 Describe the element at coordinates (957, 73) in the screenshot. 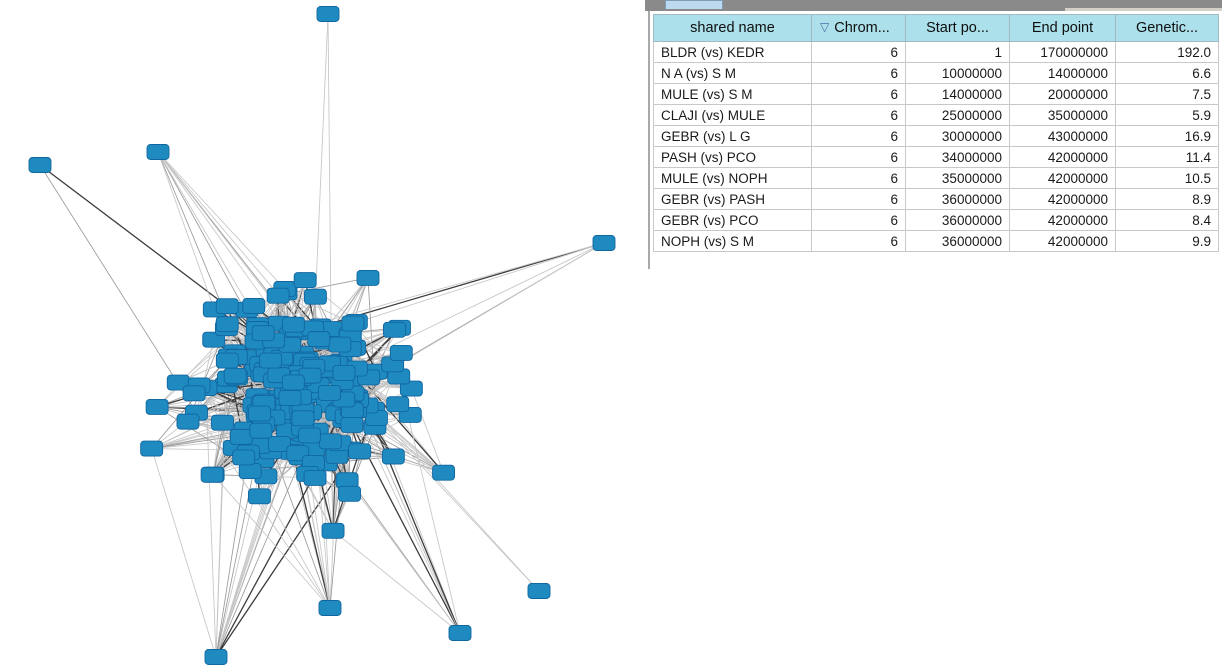

I see `cell-start_point: 10000000` at that location.